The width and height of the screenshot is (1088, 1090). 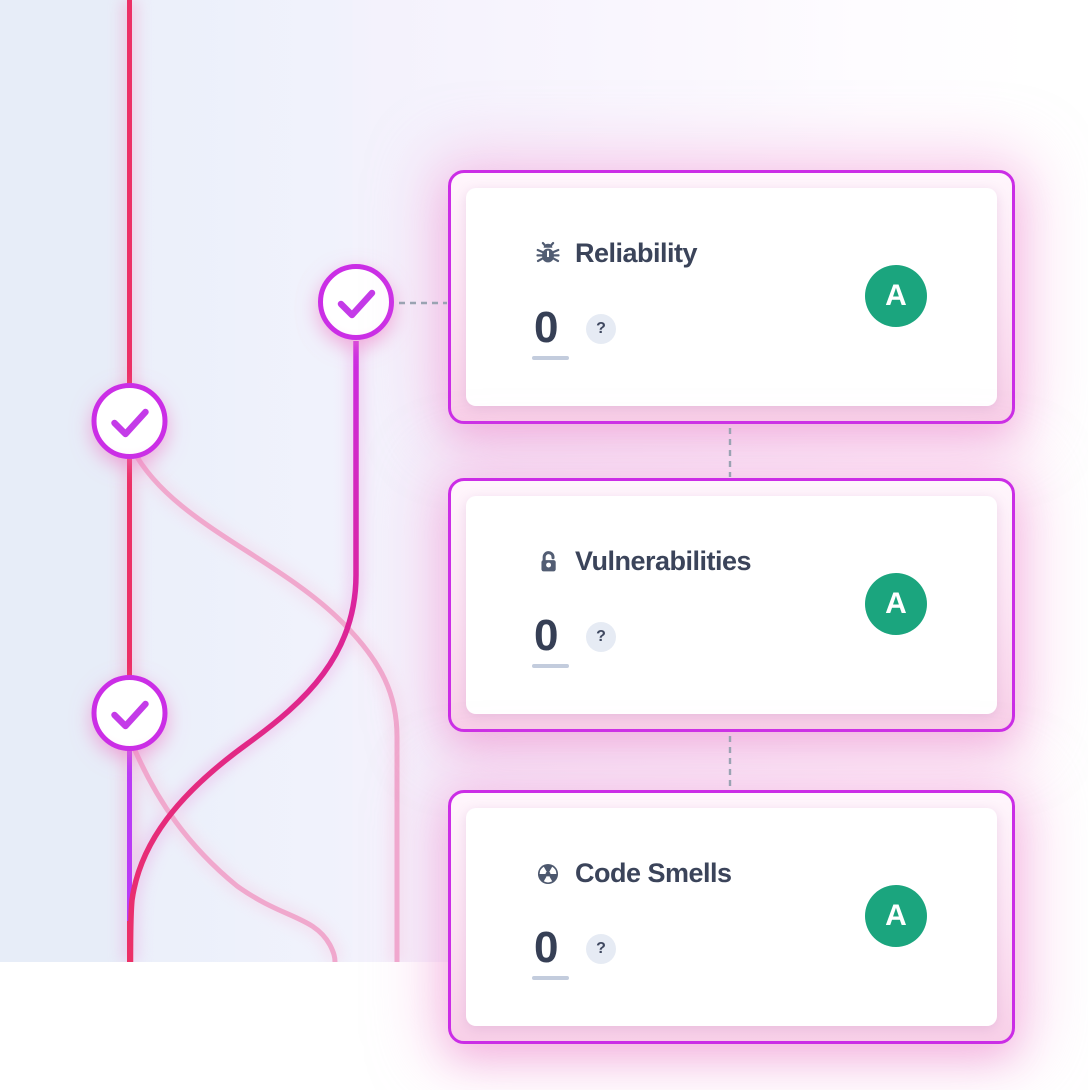 I want to click on metric-head: Code Smells, so click(x=633, y=873).